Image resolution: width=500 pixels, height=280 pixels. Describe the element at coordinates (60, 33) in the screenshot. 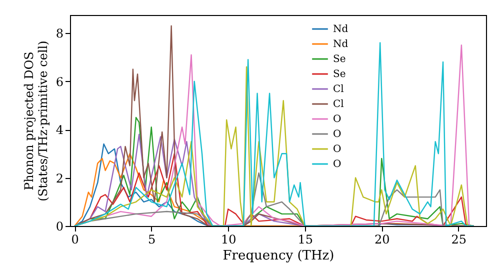

I see `y-tick-label: 8` at that location.